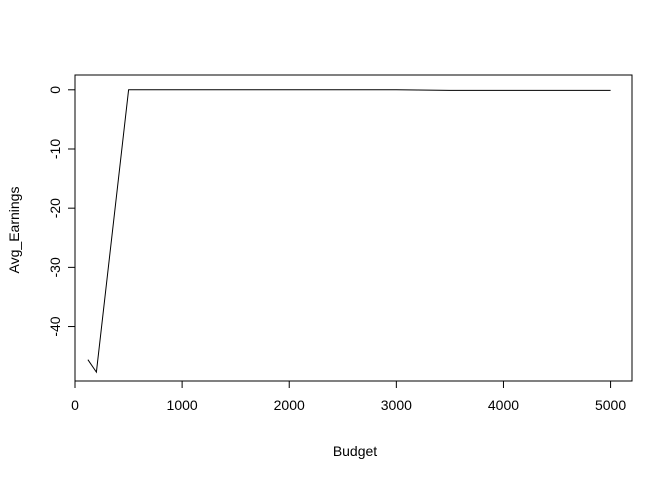 Image resolution: width=672 pixels, height=480 pixels. Describe the element at coordinates (289, 405) in the screenshot. I see `x-tick-label: 2000` at that location.